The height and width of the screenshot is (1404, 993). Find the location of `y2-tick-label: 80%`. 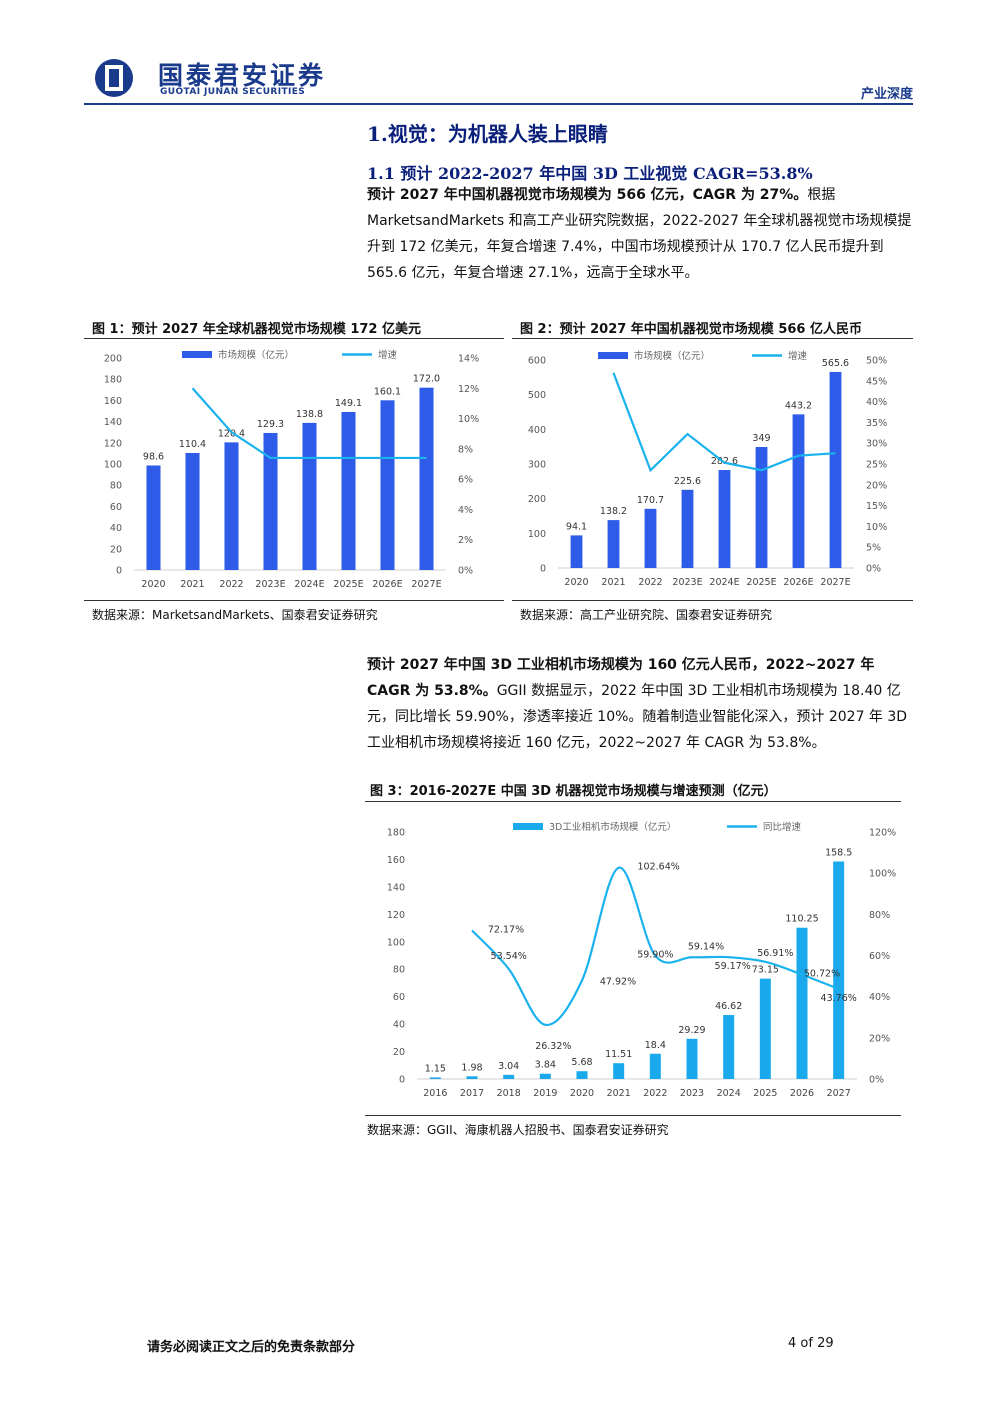

y2-tick-label: 80% is located at coordinates (879, 915).